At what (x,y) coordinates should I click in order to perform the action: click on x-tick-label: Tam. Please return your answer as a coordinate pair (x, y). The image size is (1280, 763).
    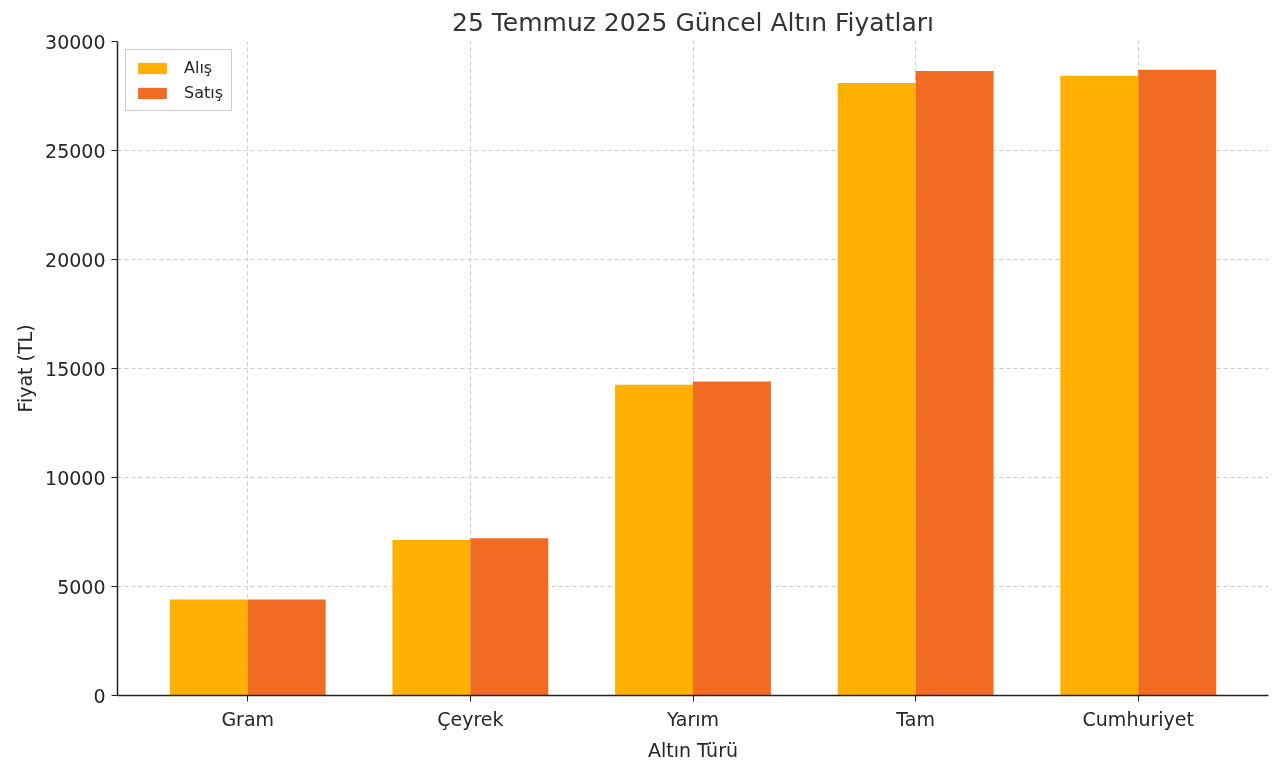
    Looking at the image, I should click on (915, 718).